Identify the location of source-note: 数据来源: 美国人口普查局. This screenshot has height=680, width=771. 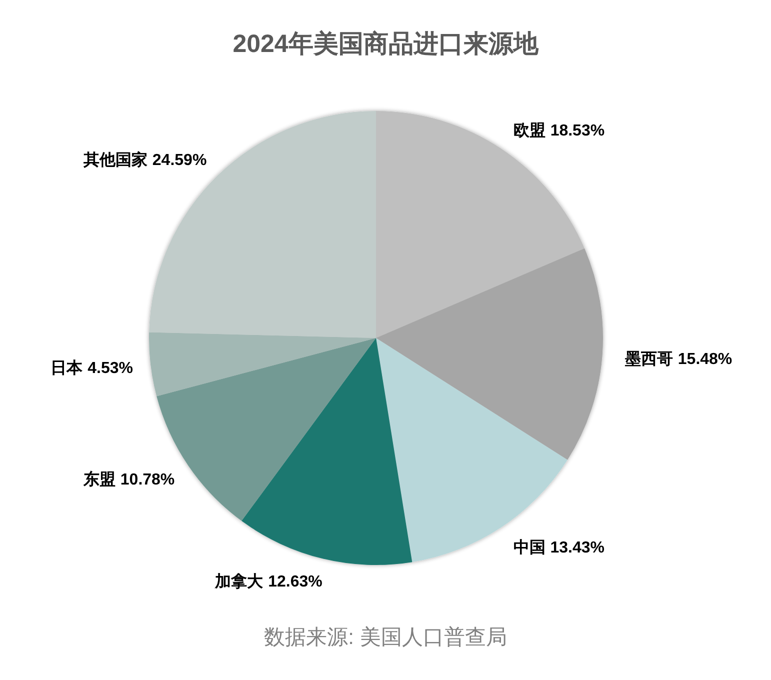
(385, 637).